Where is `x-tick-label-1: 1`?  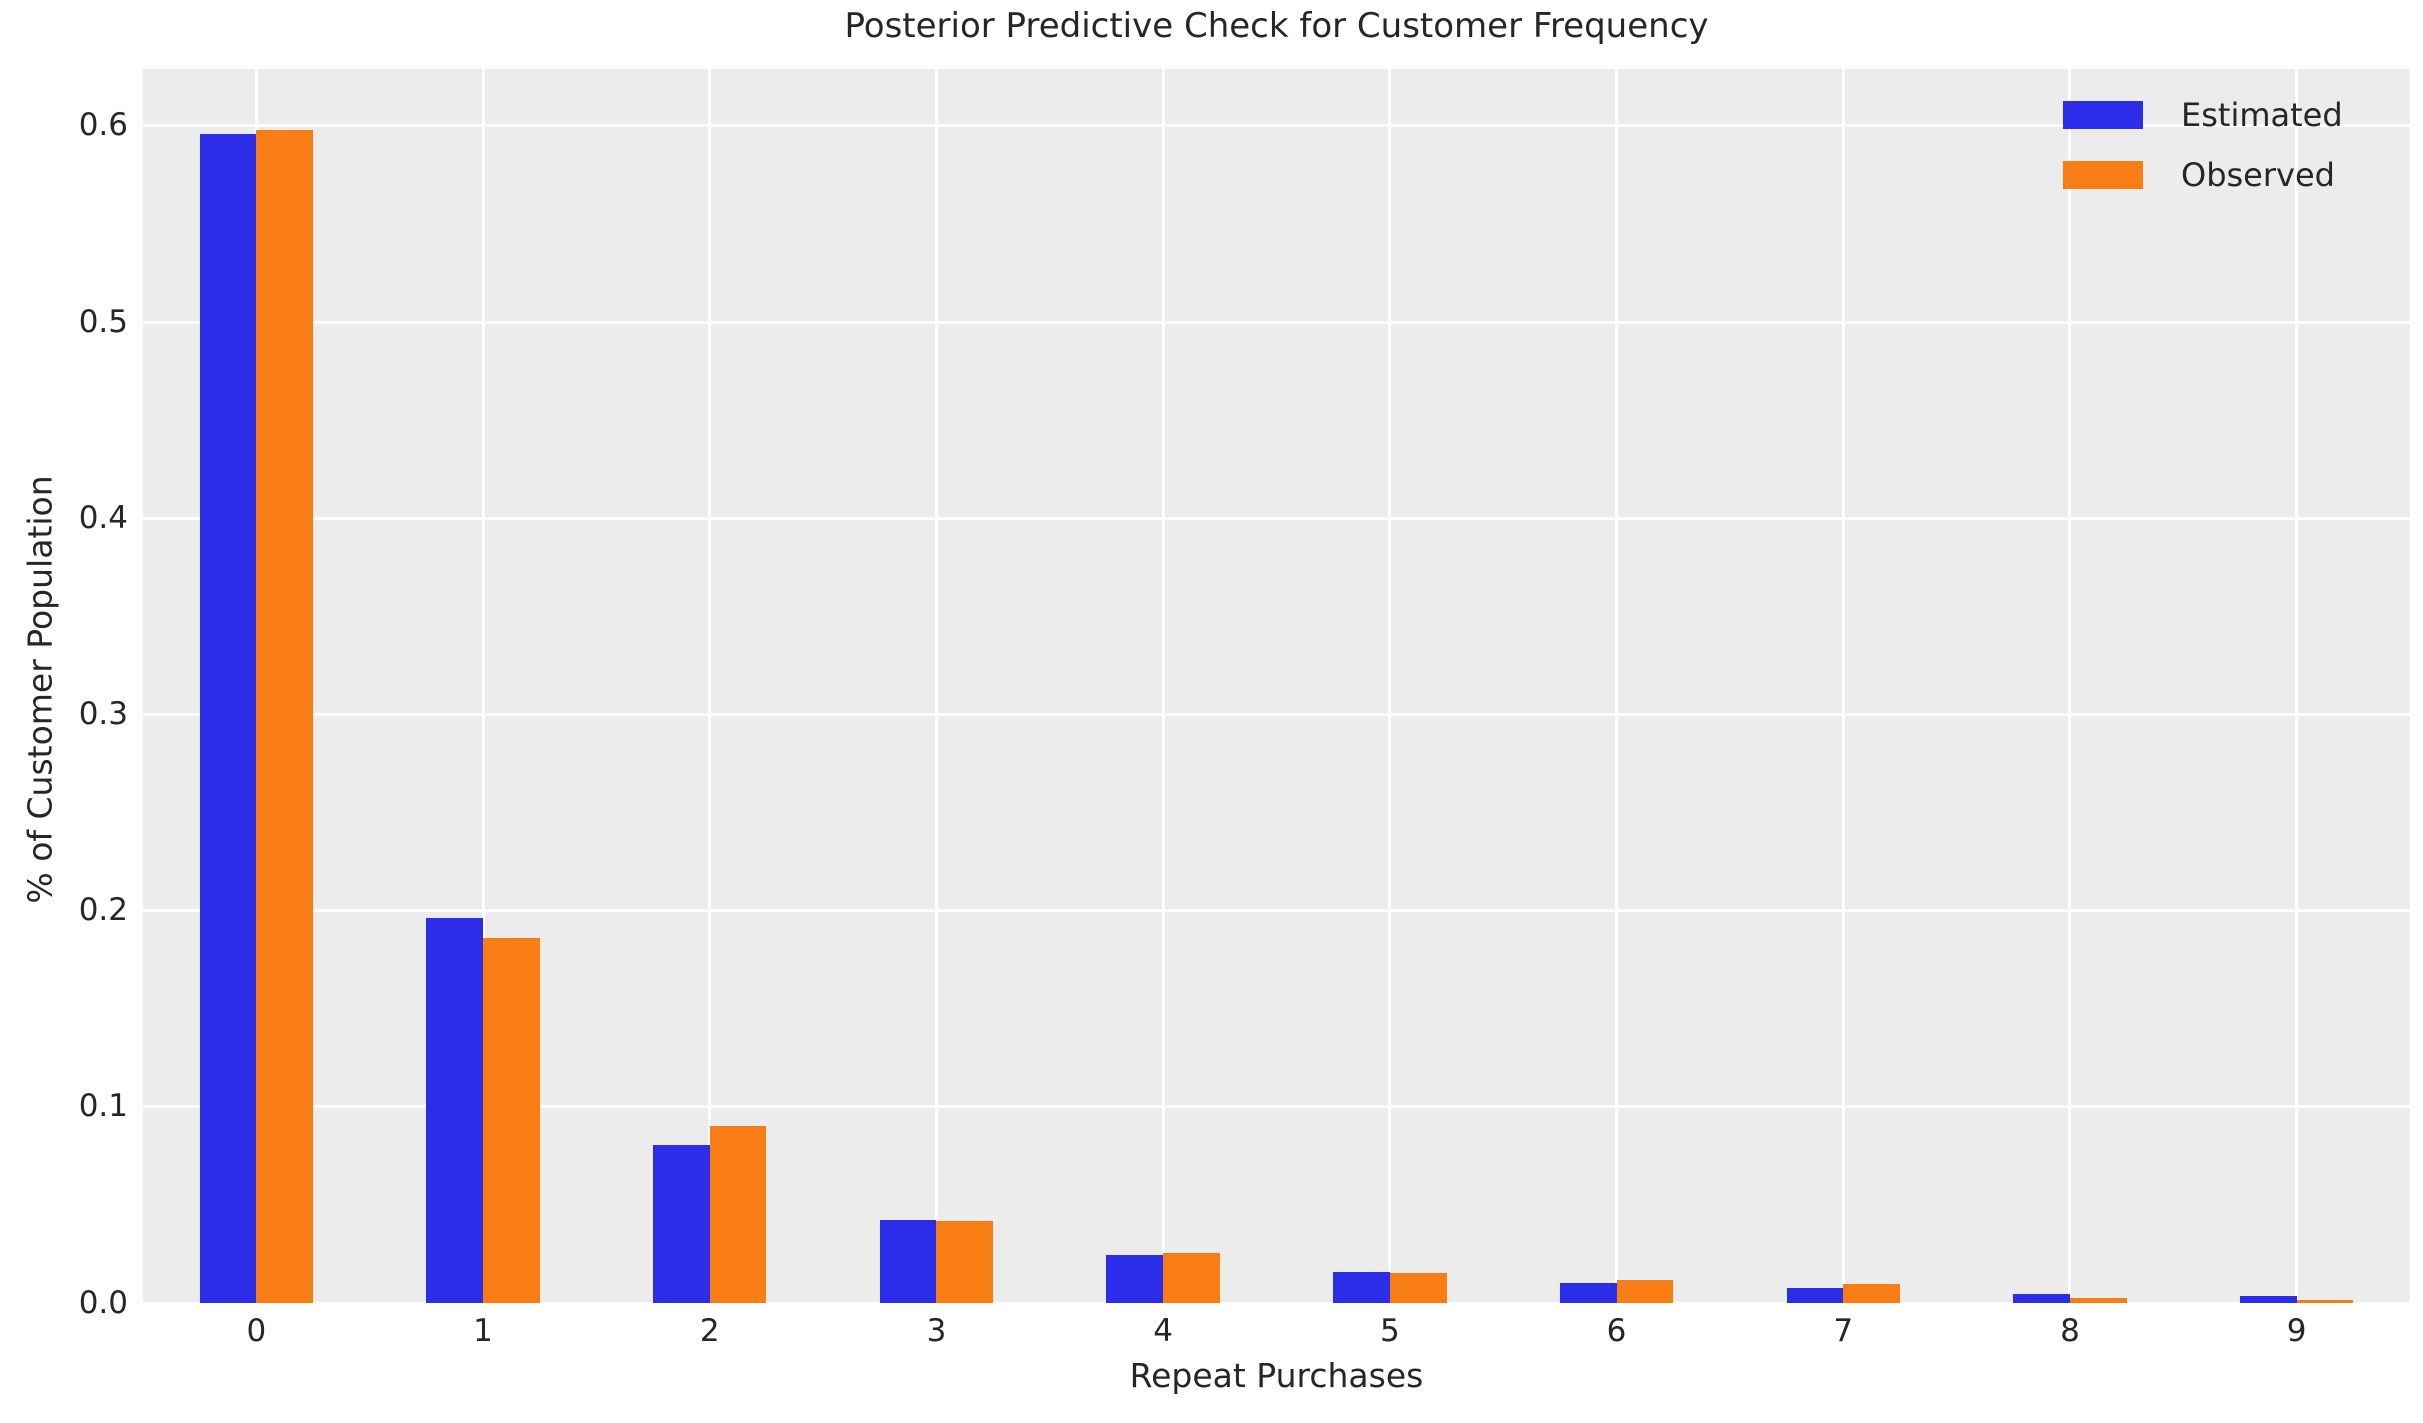 x-tick-label-1: 1 is located at coordinates (483, 1331).